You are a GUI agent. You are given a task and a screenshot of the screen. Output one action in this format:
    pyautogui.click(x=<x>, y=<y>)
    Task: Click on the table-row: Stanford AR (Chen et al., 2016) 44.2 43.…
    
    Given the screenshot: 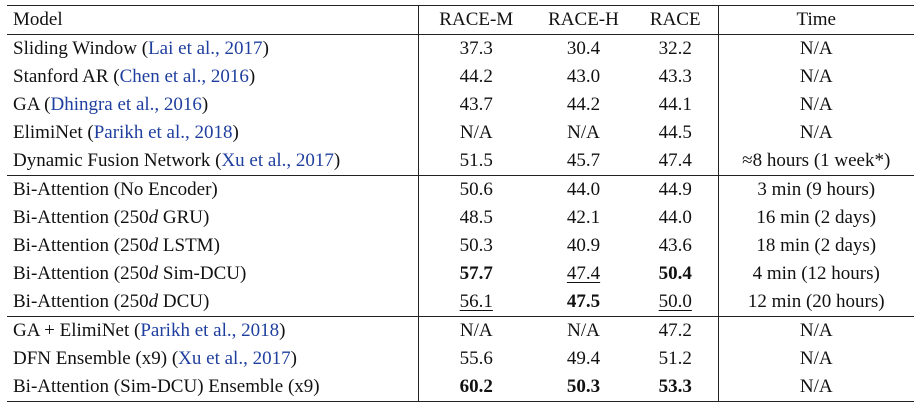 What is the action you would take?
    pyautogui.click(x=460, y=77)
    